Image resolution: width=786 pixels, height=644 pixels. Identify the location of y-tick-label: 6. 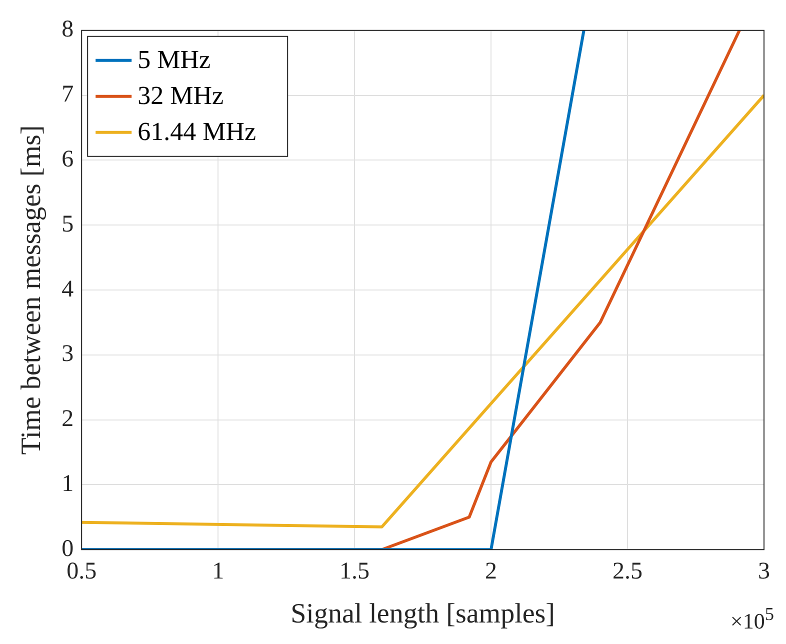
(68, 159).